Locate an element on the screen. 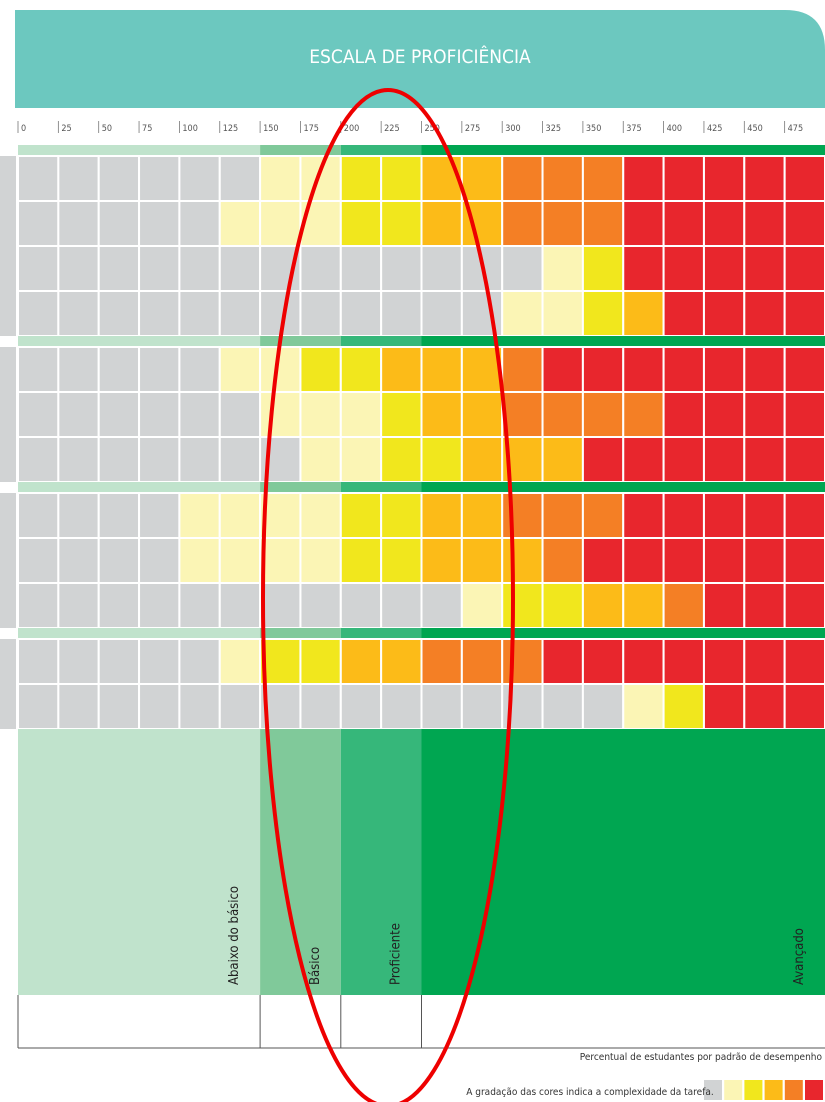 This screenshot has width=825, height=1102. tick-label: 0 is located at coordinates (23, 129).